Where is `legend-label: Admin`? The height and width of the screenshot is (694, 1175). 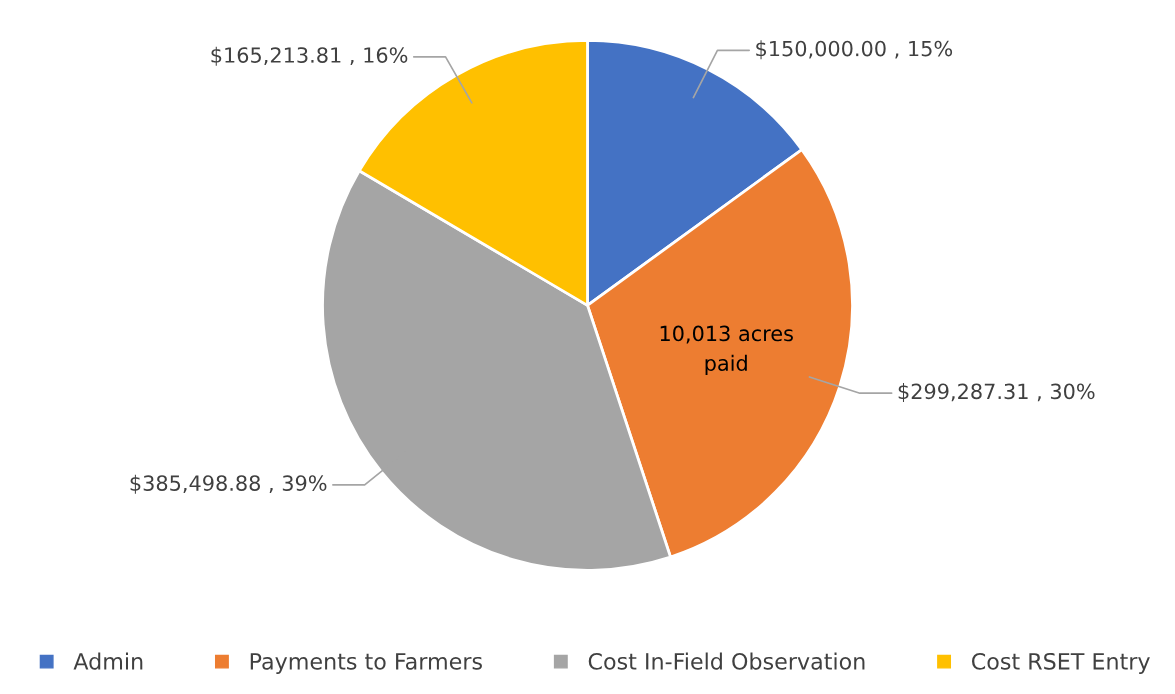
legend-label: Admin is located at coordinates (108, 661).